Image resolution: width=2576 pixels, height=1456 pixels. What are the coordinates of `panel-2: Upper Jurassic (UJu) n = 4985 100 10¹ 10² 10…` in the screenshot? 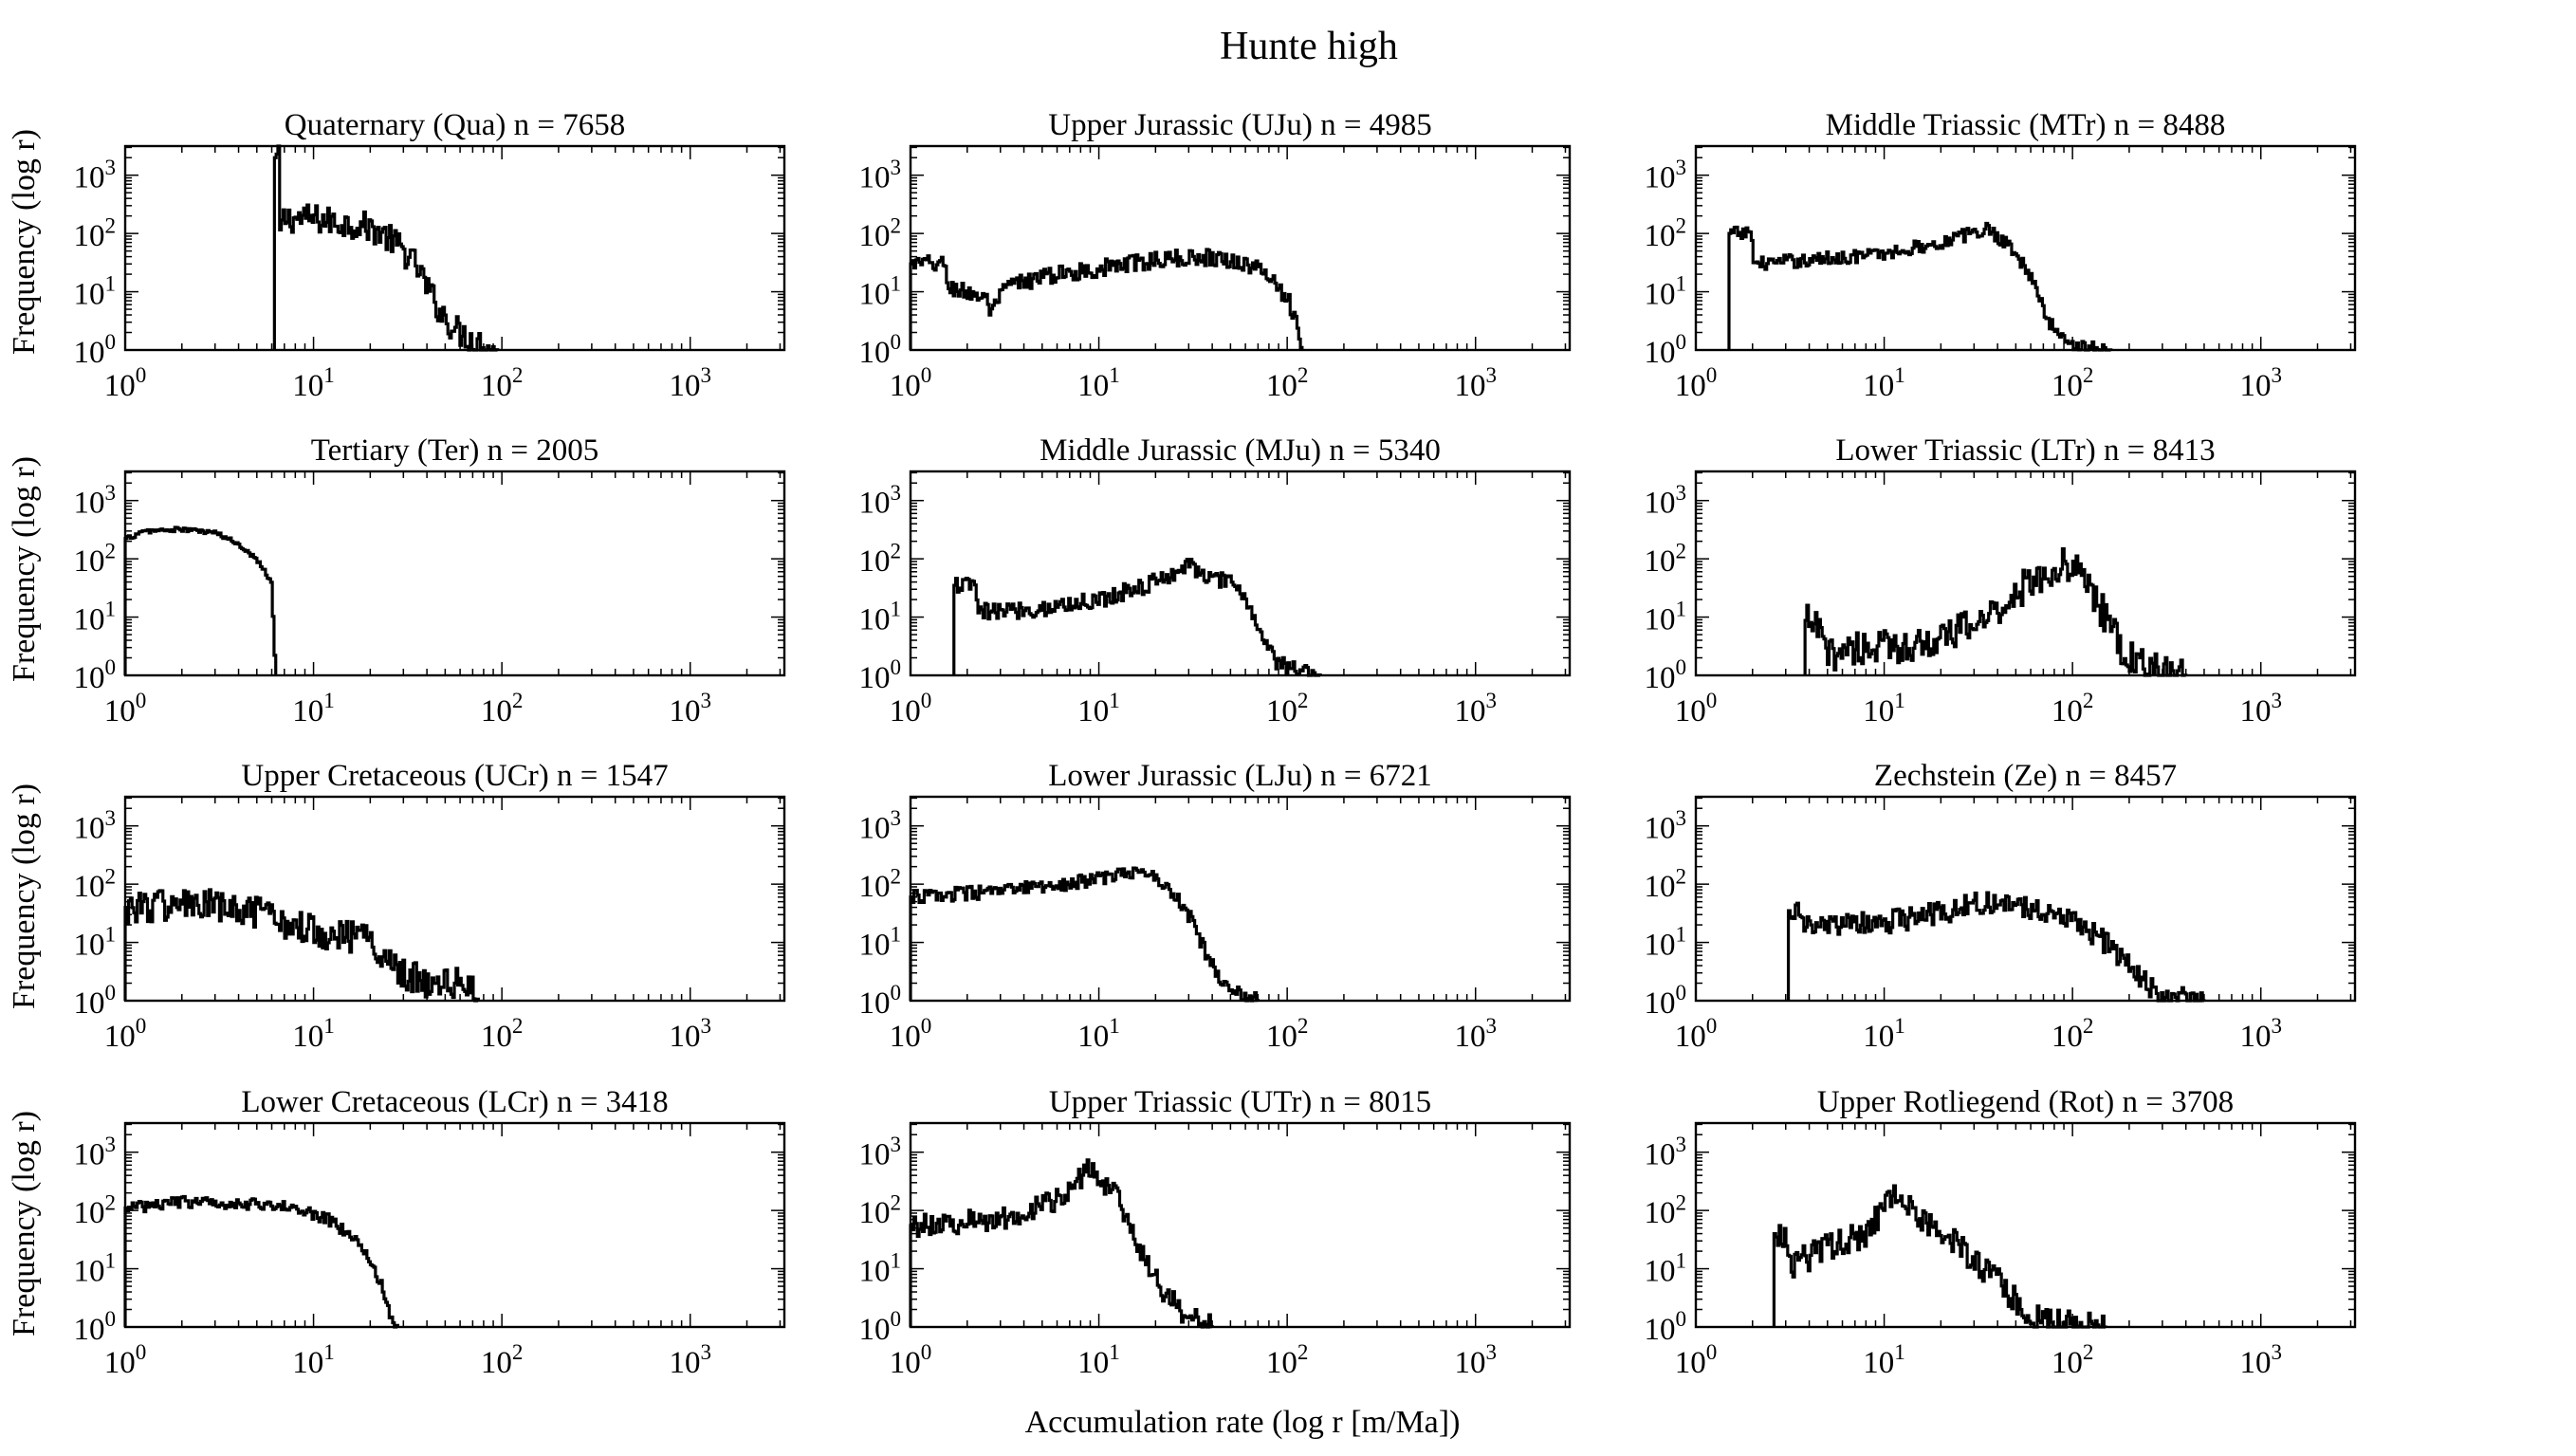 It's located at (1215, 255).